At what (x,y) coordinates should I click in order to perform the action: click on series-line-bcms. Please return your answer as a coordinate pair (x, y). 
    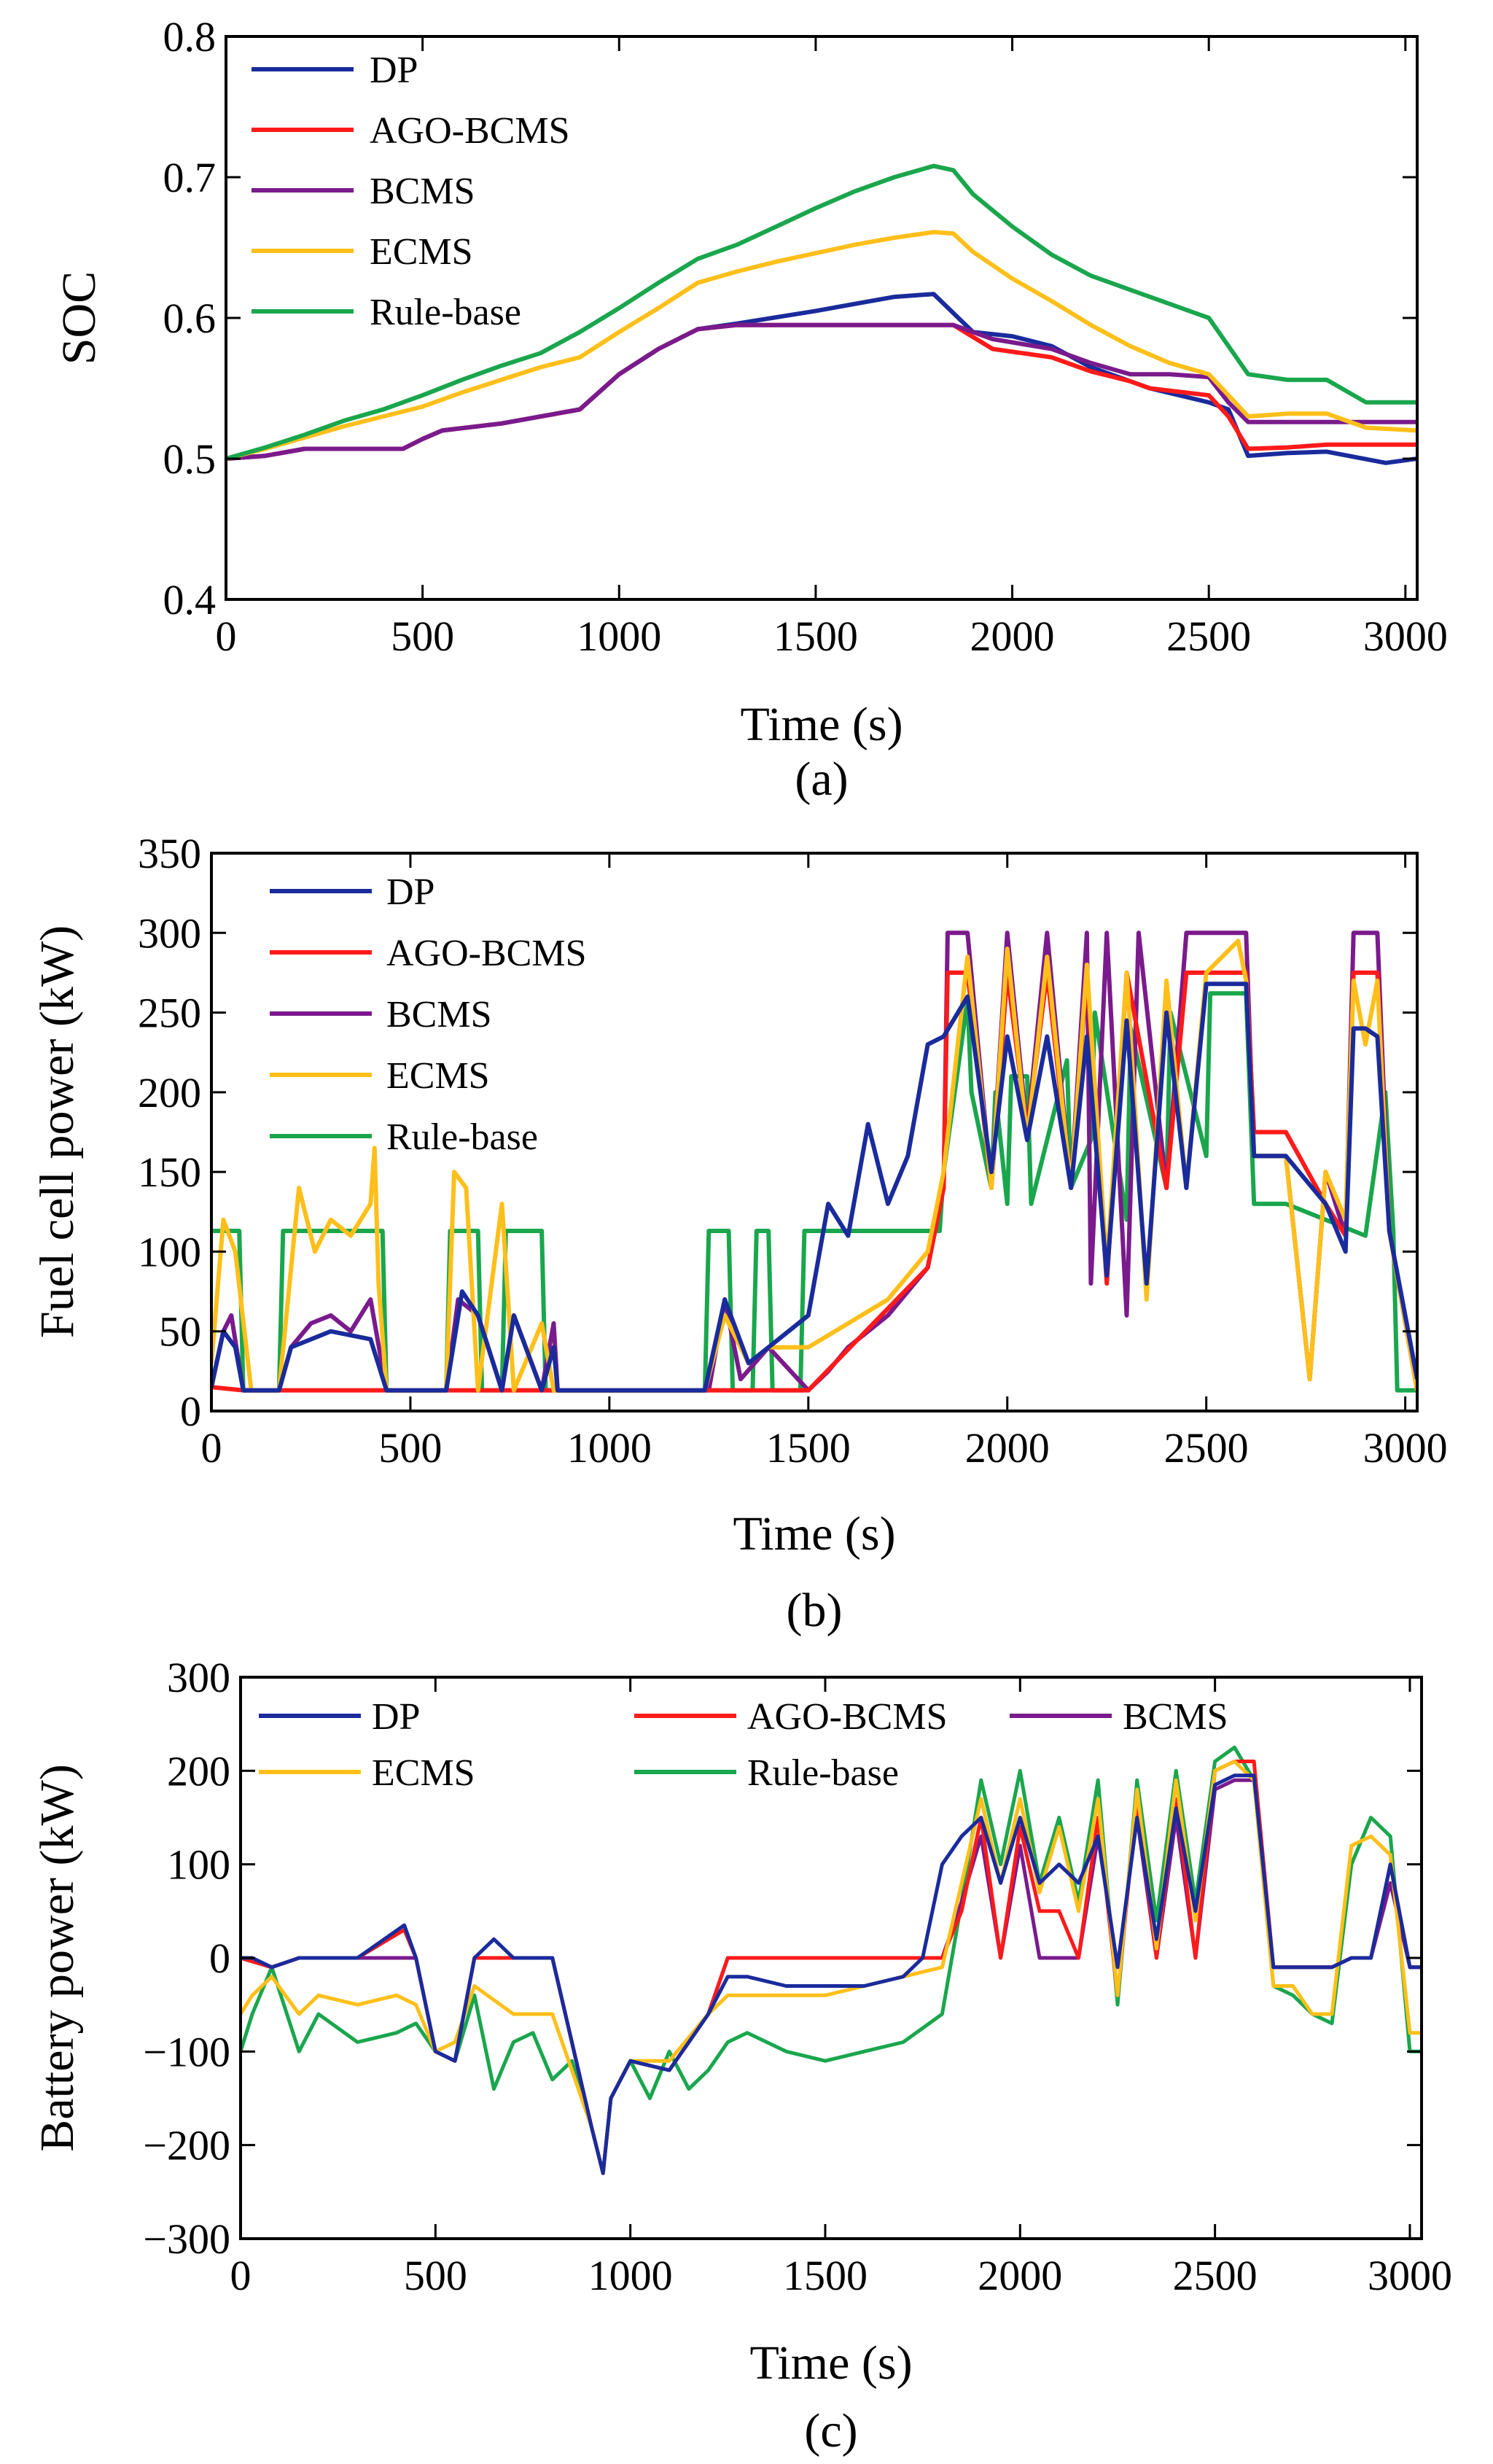
    Looking at the image, I should click on (821, 392).